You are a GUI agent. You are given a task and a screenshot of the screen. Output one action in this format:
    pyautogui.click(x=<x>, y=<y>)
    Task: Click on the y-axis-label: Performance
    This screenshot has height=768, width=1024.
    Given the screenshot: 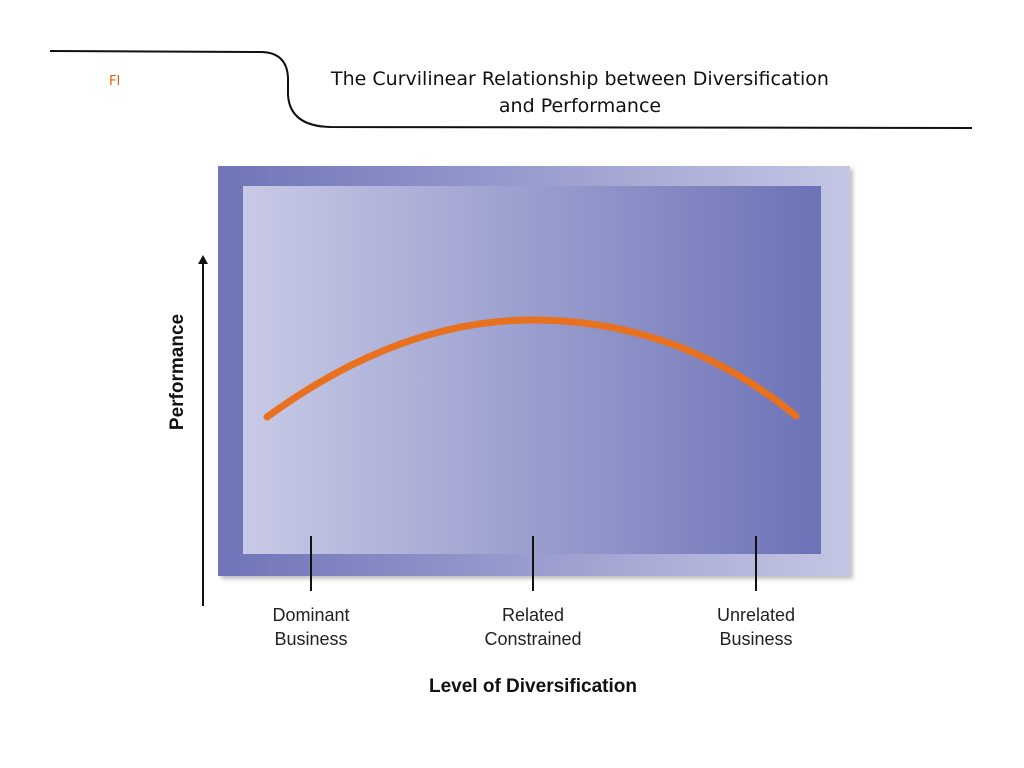 What is the action you would take?
    pyautogui.click(x=177, y=372)
    